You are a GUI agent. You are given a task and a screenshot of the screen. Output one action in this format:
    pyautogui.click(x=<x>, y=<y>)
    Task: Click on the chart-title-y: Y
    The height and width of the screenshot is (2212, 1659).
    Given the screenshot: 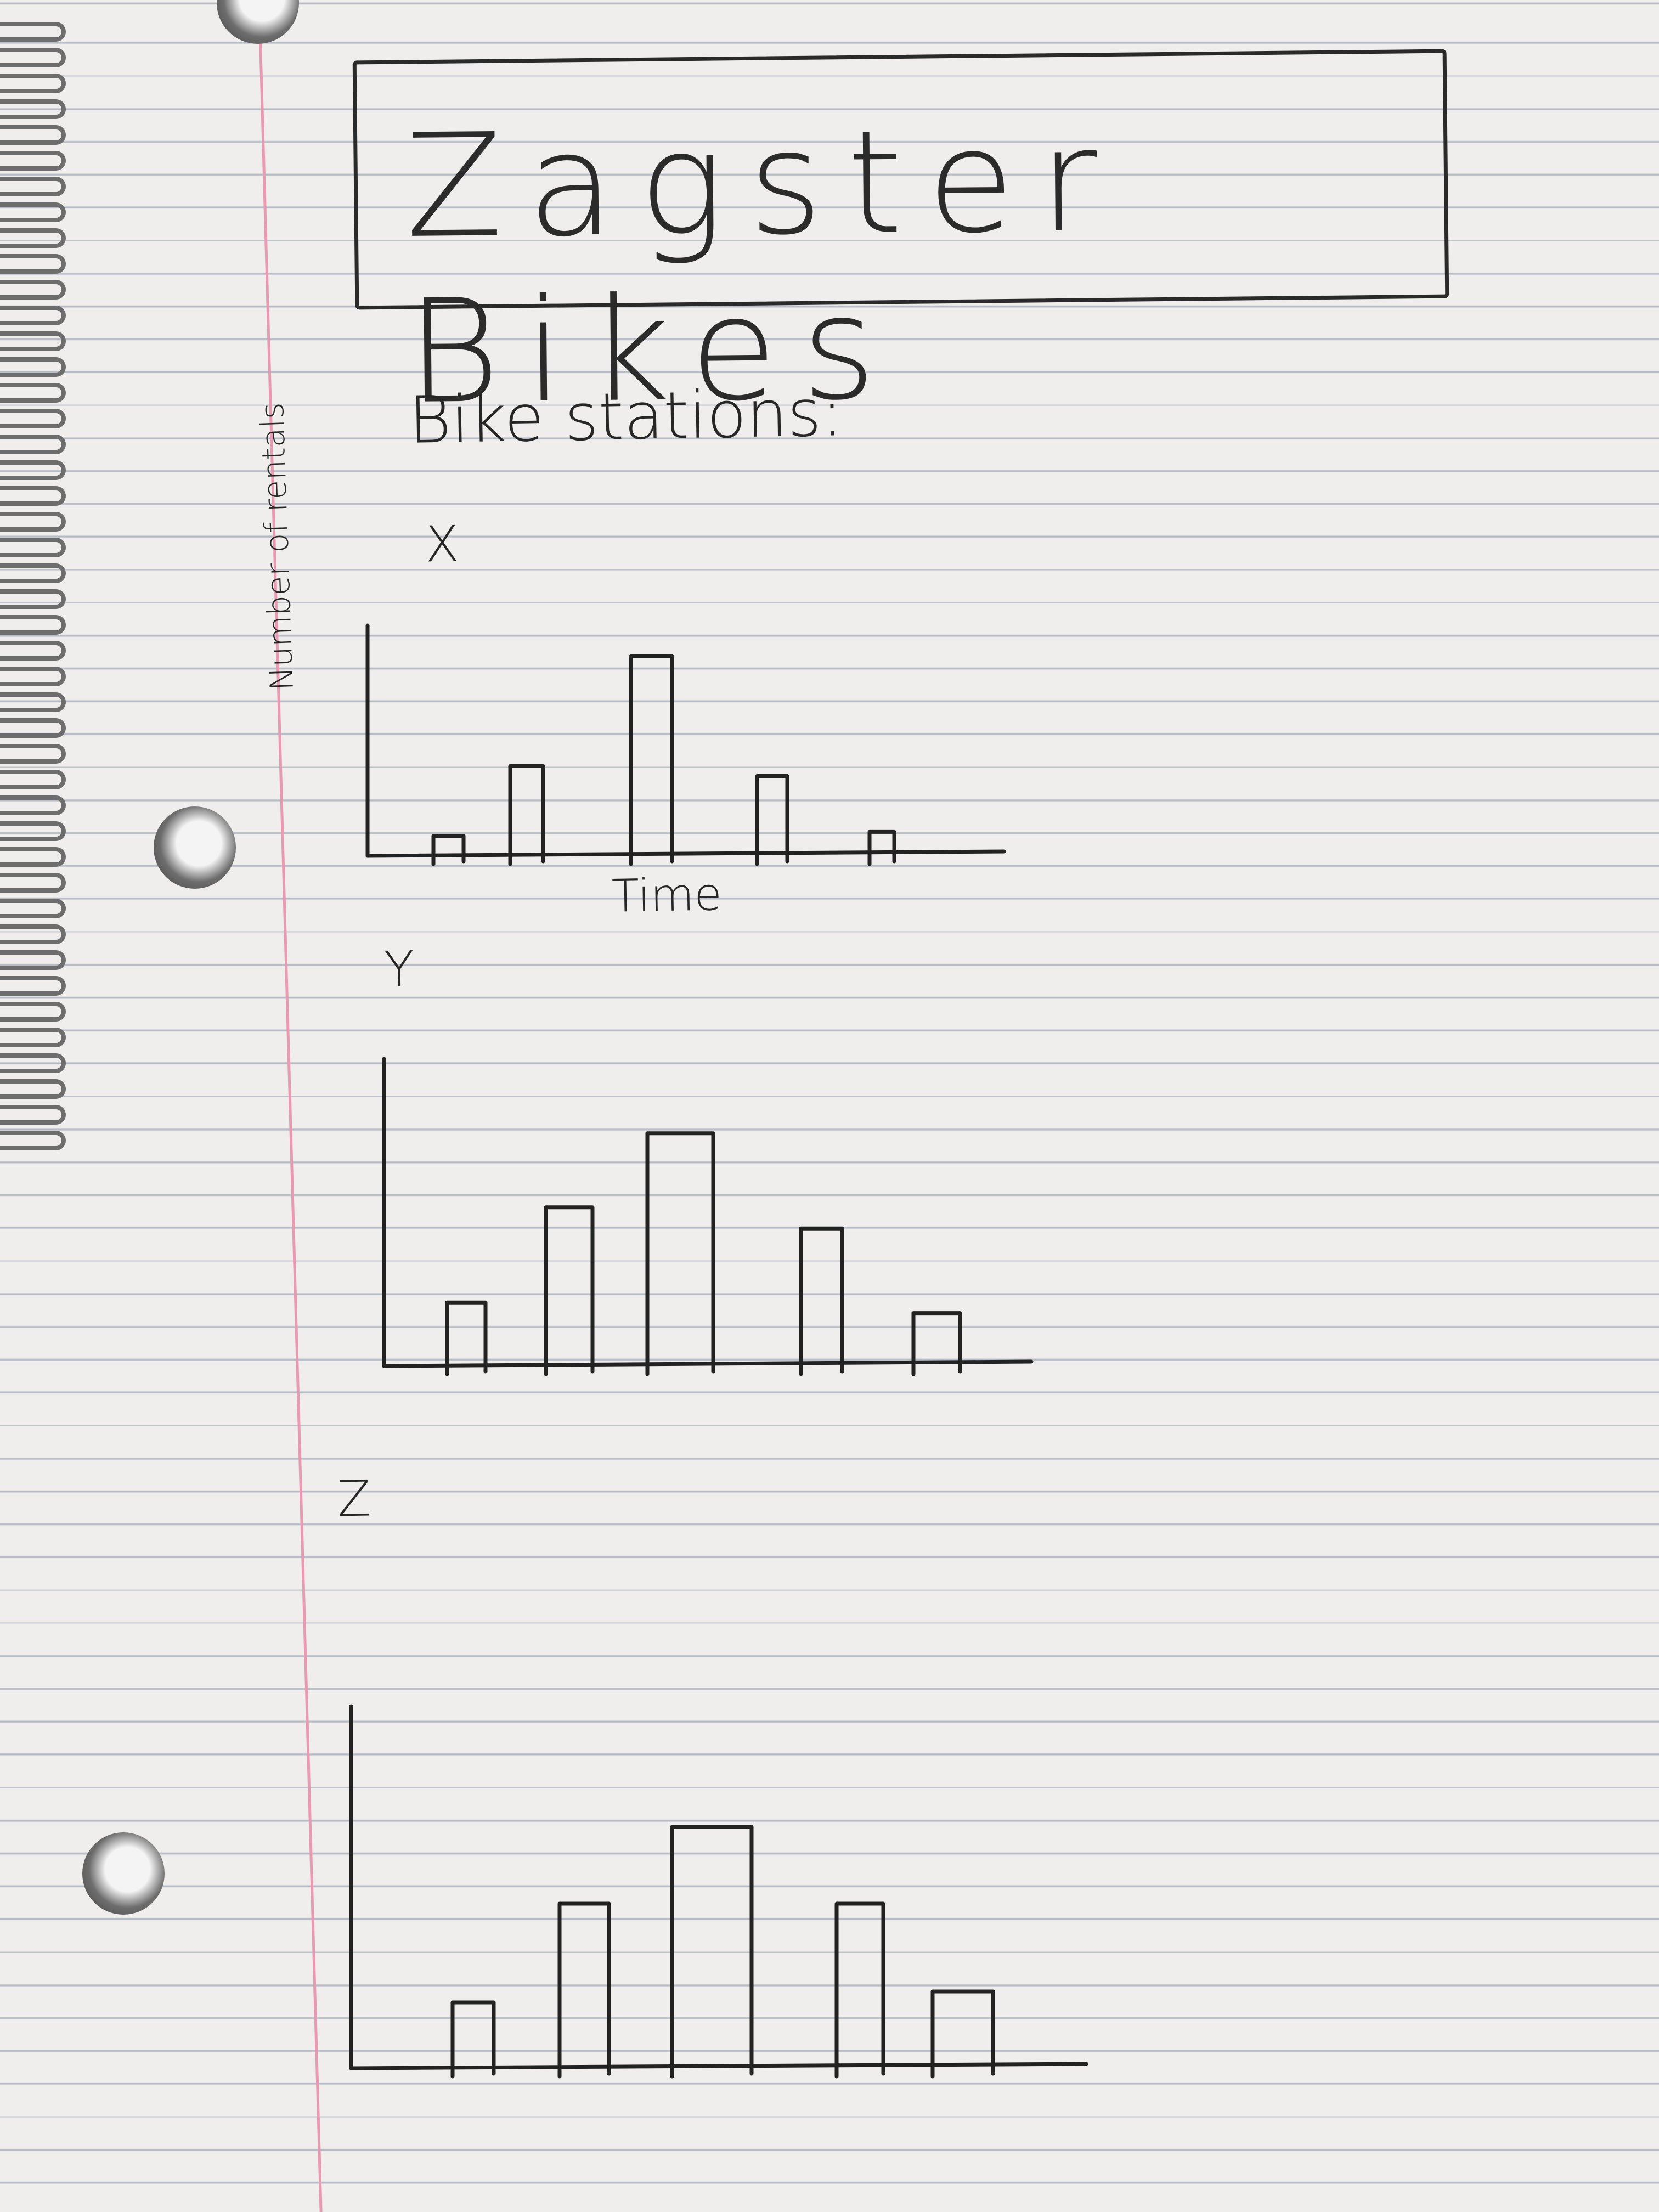 What is the action you would take?
    pyautogui.click(x=399, y=969)
    